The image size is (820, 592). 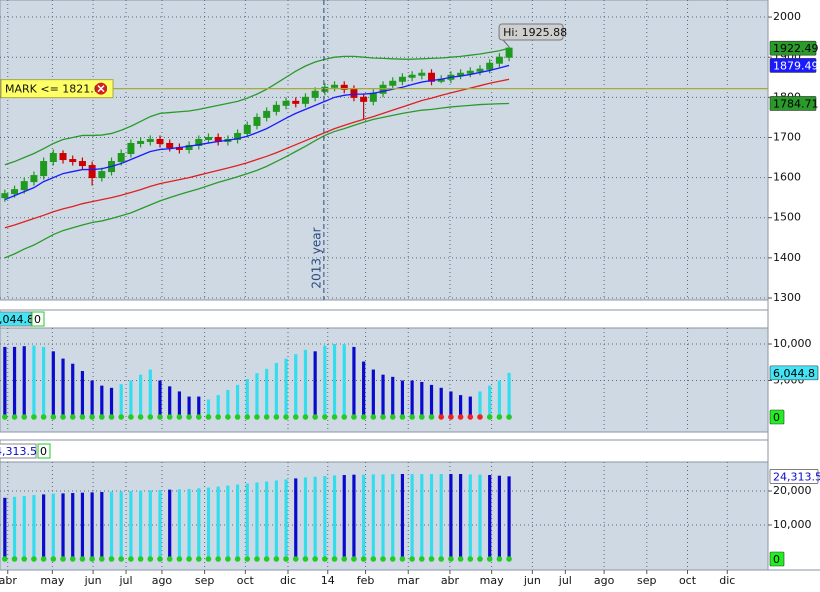 What do you see at coordinates (316, 257) in the screenshot?
I see `year-label: 2013 year` at bounding box center [316, 257].